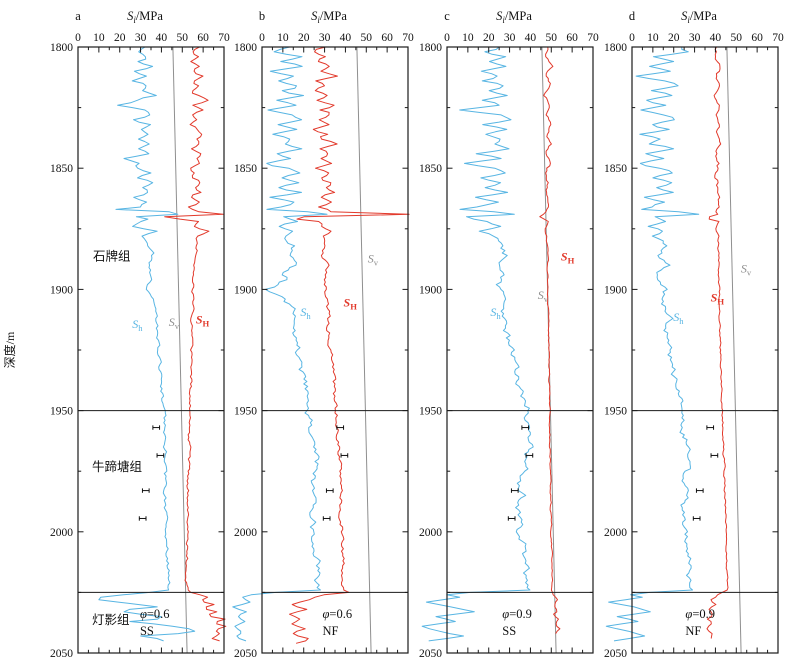  I want to click on label-part: c, so click(447, 16).